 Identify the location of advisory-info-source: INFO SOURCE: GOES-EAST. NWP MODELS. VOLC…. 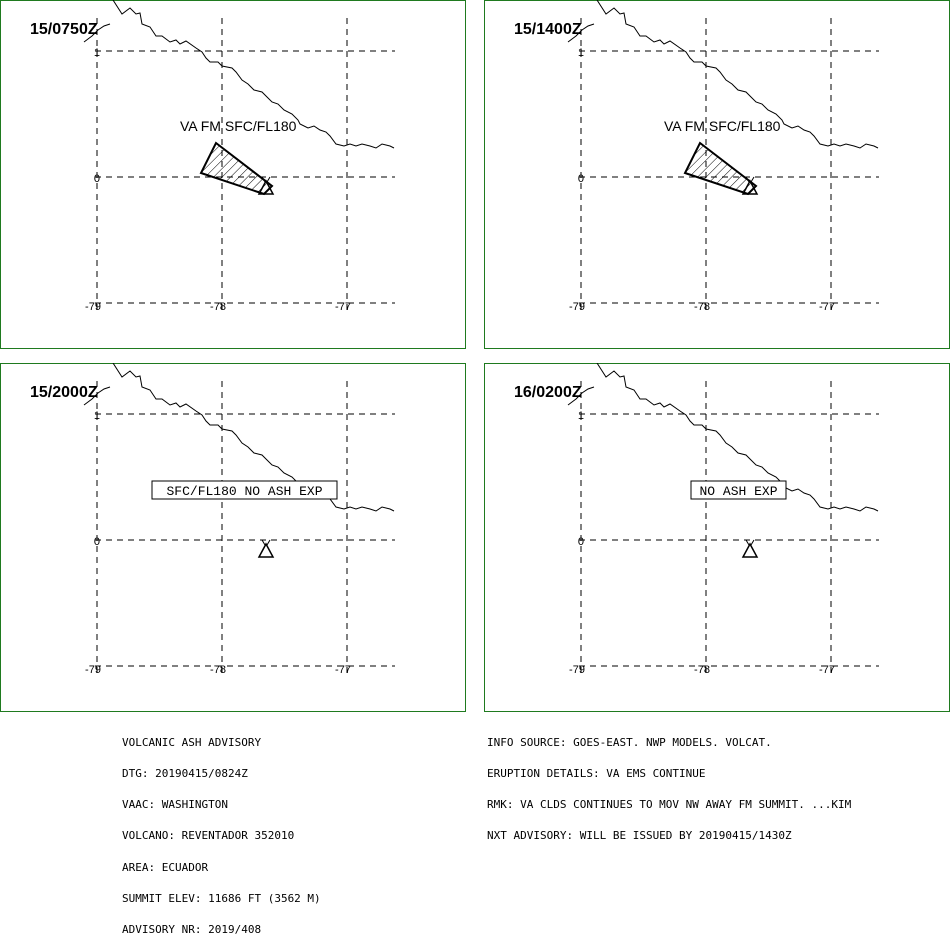
(629, 742).